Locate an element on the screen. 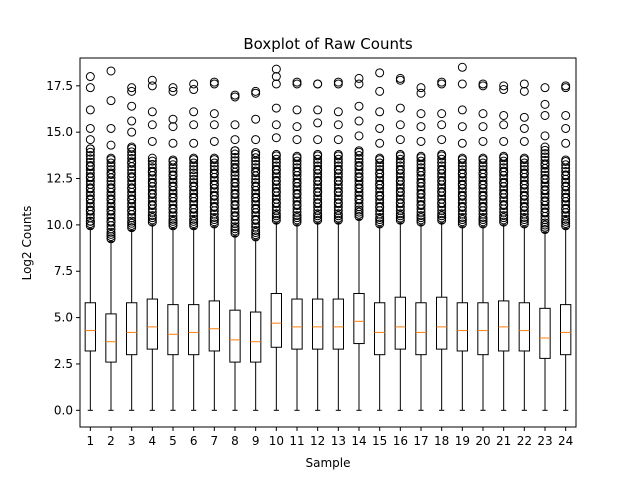  x-tick-label: 15 is located at coordinates (379, 441).